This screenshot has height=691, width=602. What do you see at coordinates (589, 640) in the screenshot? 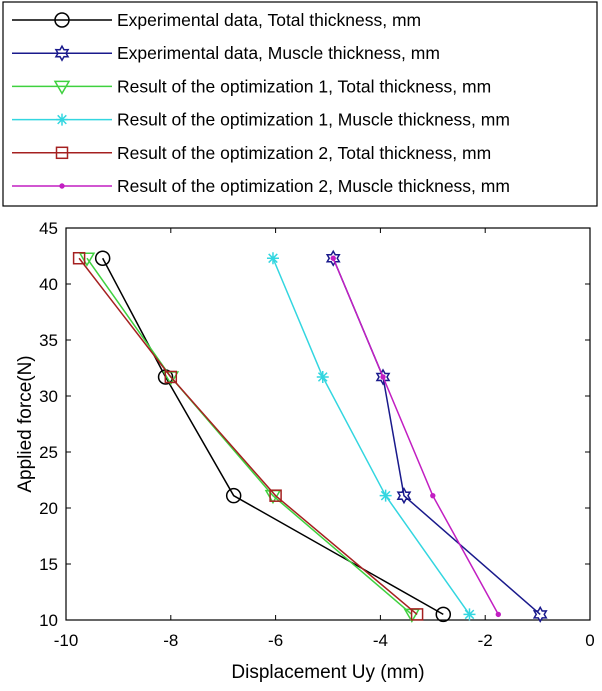
I see `x-tick-label: 0` at bounding box center [589, 640].